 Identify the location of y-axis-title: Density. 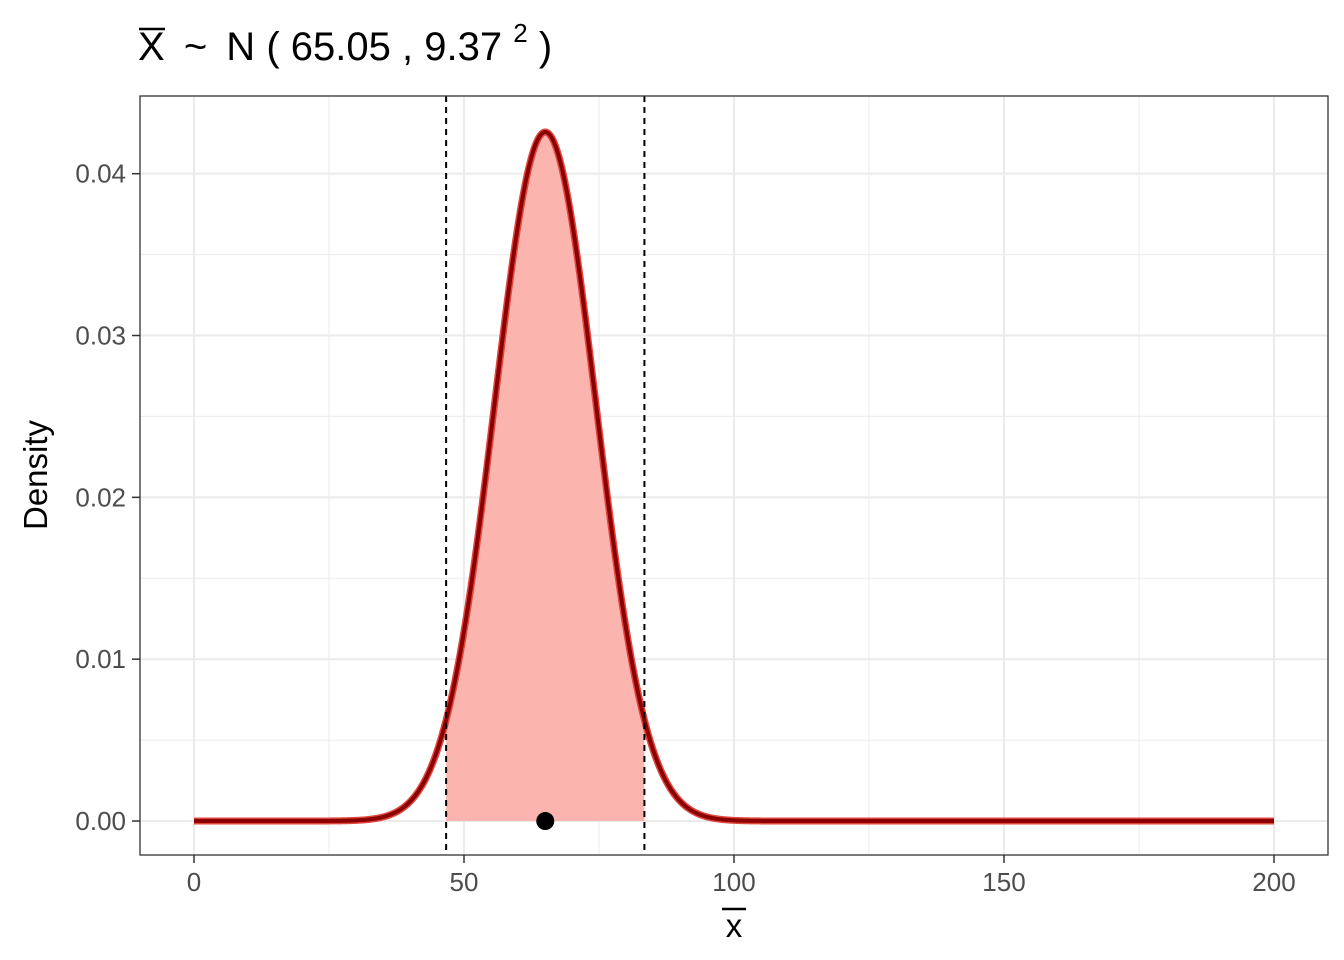
(35, 474).